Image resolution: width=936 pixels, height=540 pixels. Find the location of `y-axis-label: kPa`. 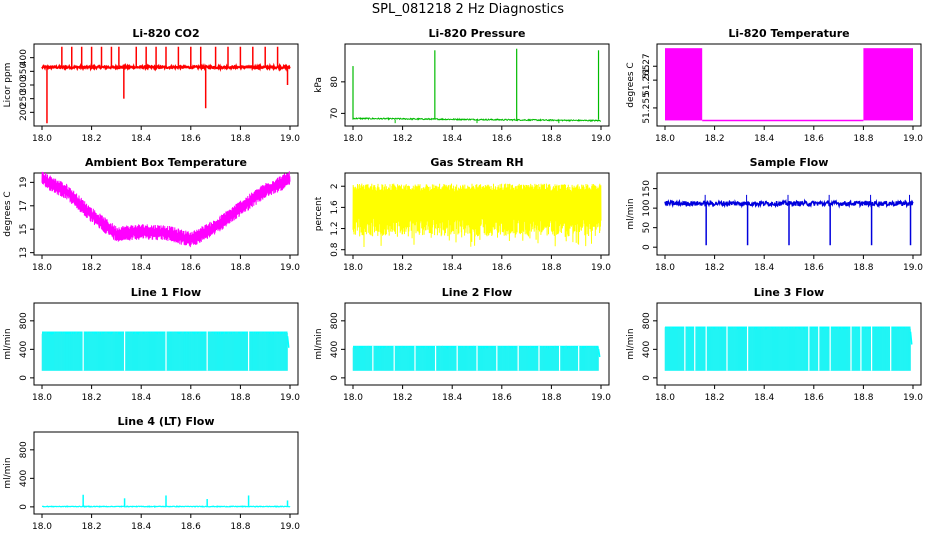

y-axis-label: kPa is located at coordinates (319, 85).